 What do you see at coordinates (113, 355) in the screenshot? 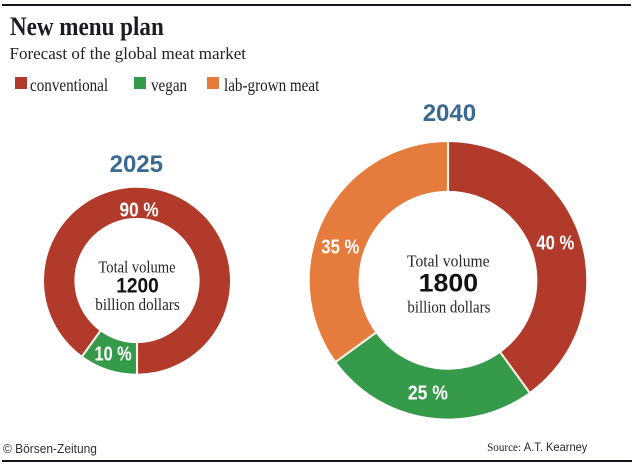
I see `svg-text: 10 %` at bounding box center [113, 355].